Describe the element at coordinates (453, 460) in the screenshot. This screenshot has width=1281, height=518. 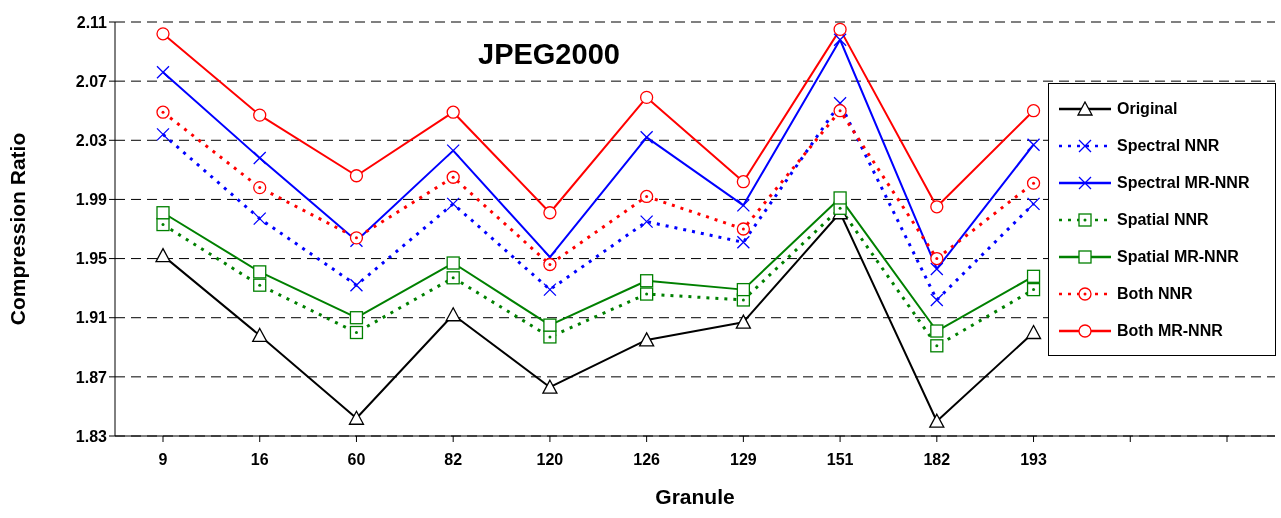
I see `x-tick-label: 82` at that location.